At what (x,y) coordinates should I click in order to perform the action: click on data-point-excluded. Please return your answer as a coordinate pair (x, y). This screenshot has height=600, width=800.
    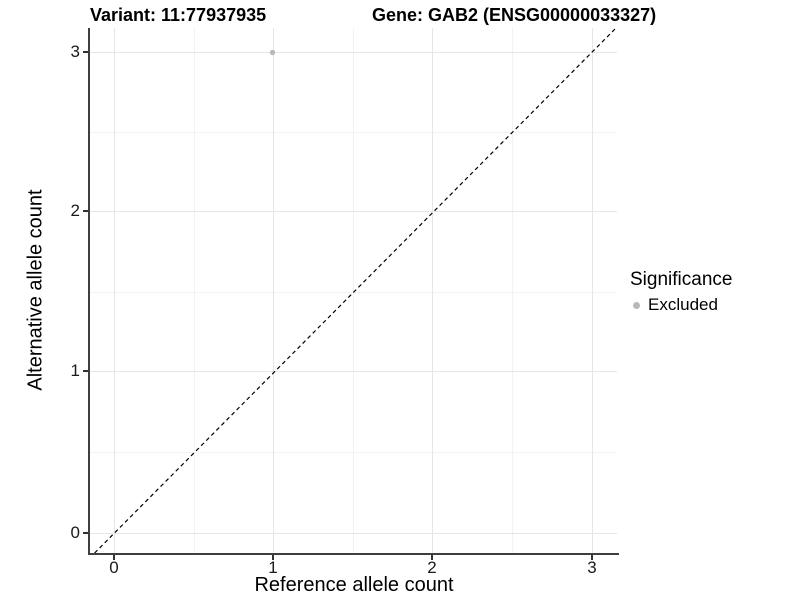
    Looking at the image, I should click on (272, 52).